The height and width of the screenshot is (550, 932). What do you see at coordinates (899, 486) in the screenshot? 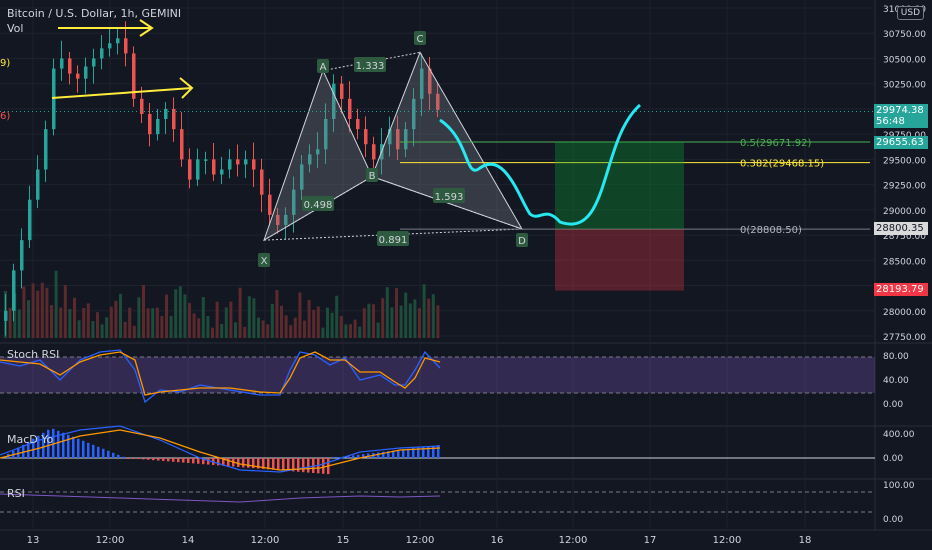
I see `rsi-tick-label: 100.00` at bounding box center [899, 486].